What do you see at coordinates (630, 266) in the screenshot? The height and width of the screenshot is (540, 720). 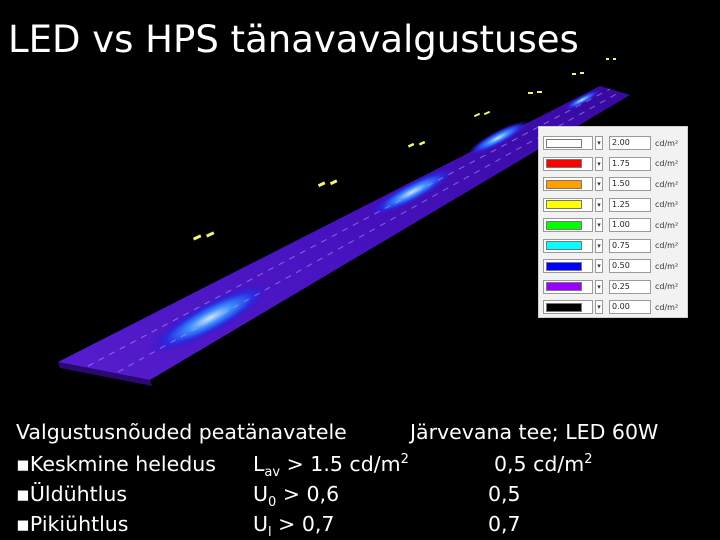 I see `legend-value-field: 0.50` at bounding box center [630, 266].